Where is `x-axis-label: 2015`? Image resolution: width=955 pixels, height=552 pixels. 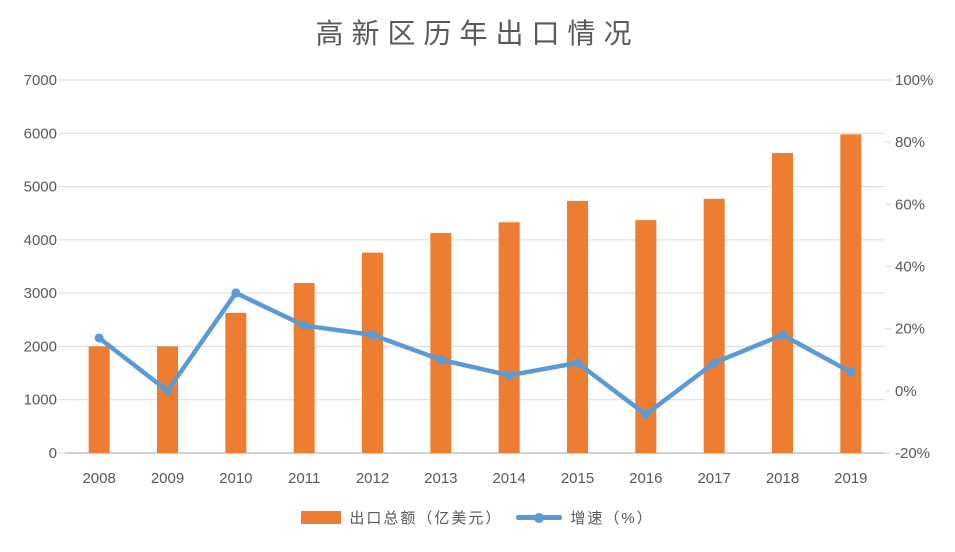
x-axis-label: 2015 is located at coordinates (577, 478).